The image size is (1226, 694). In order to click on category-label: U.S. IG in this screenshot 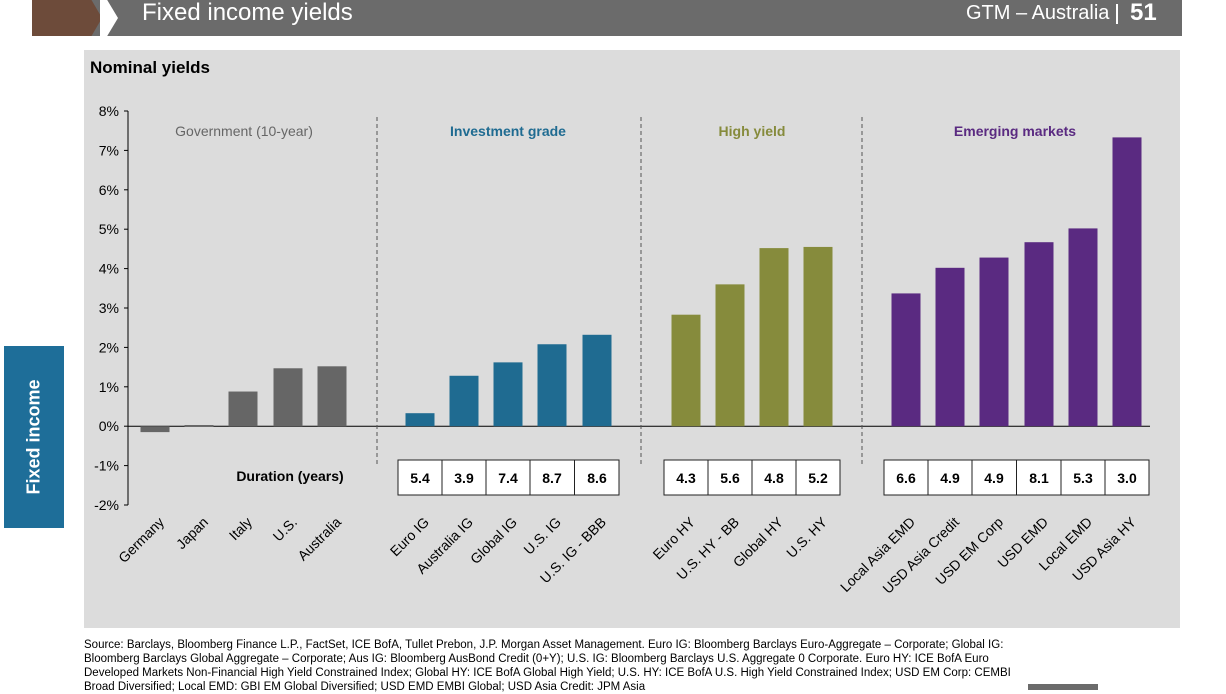, I will do `click(542, 536)`.